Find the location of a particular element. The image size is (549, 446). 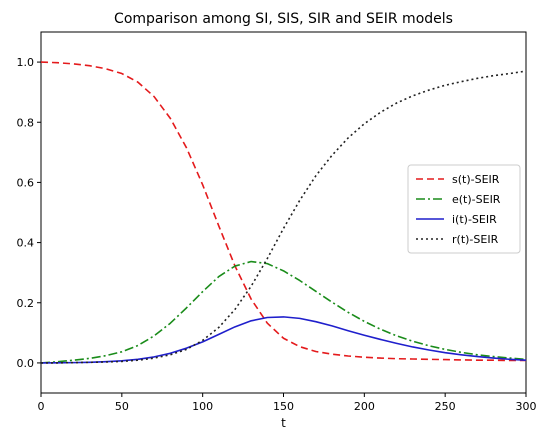

x-tick-label: 150 is located at coordinates (283, 406).